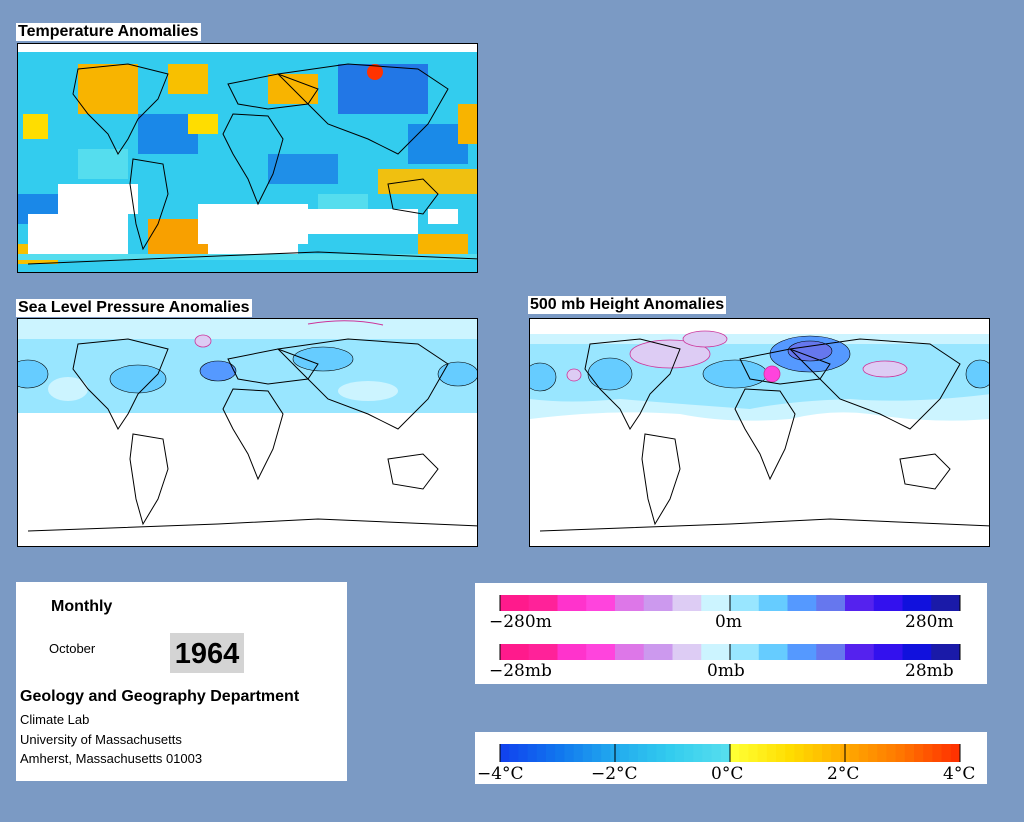 The image size is (1024, 822). I want to click on height-legend-mid: 0m, so click(728, 622).